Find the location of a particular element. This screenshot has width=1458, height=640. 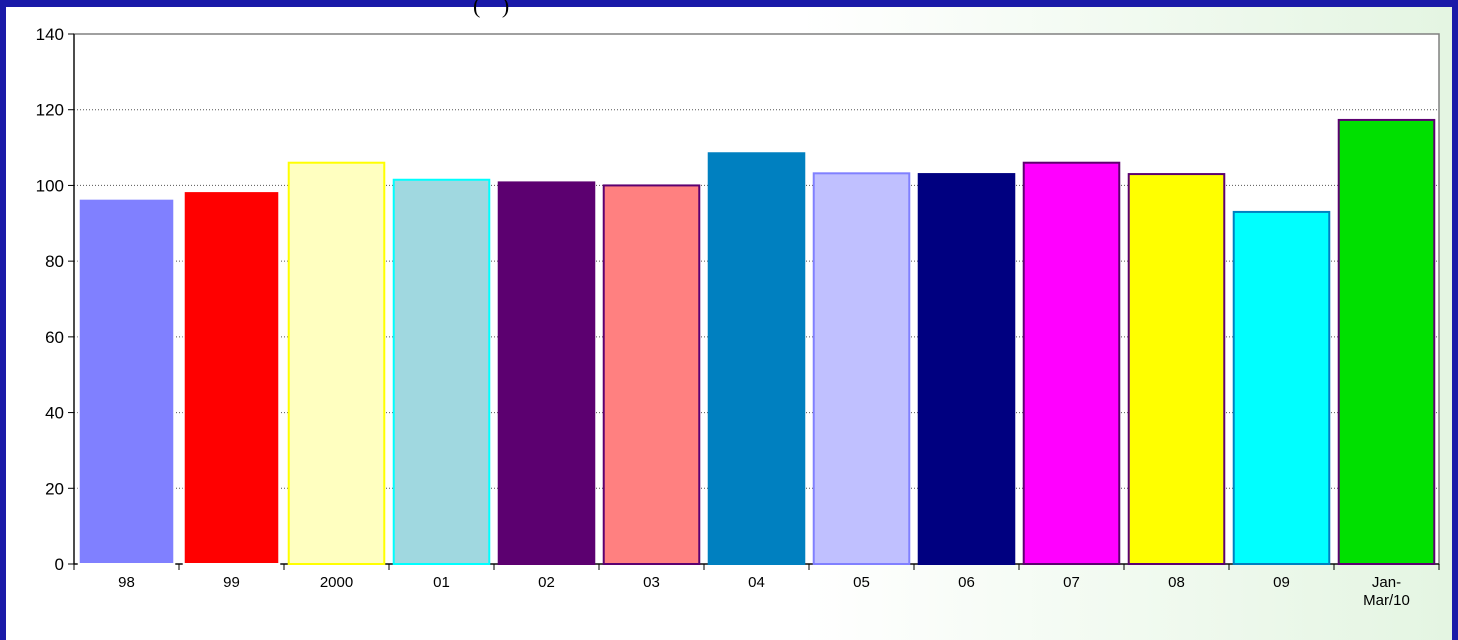

y-tick-label: 80 is located at coordinates (54, 261).